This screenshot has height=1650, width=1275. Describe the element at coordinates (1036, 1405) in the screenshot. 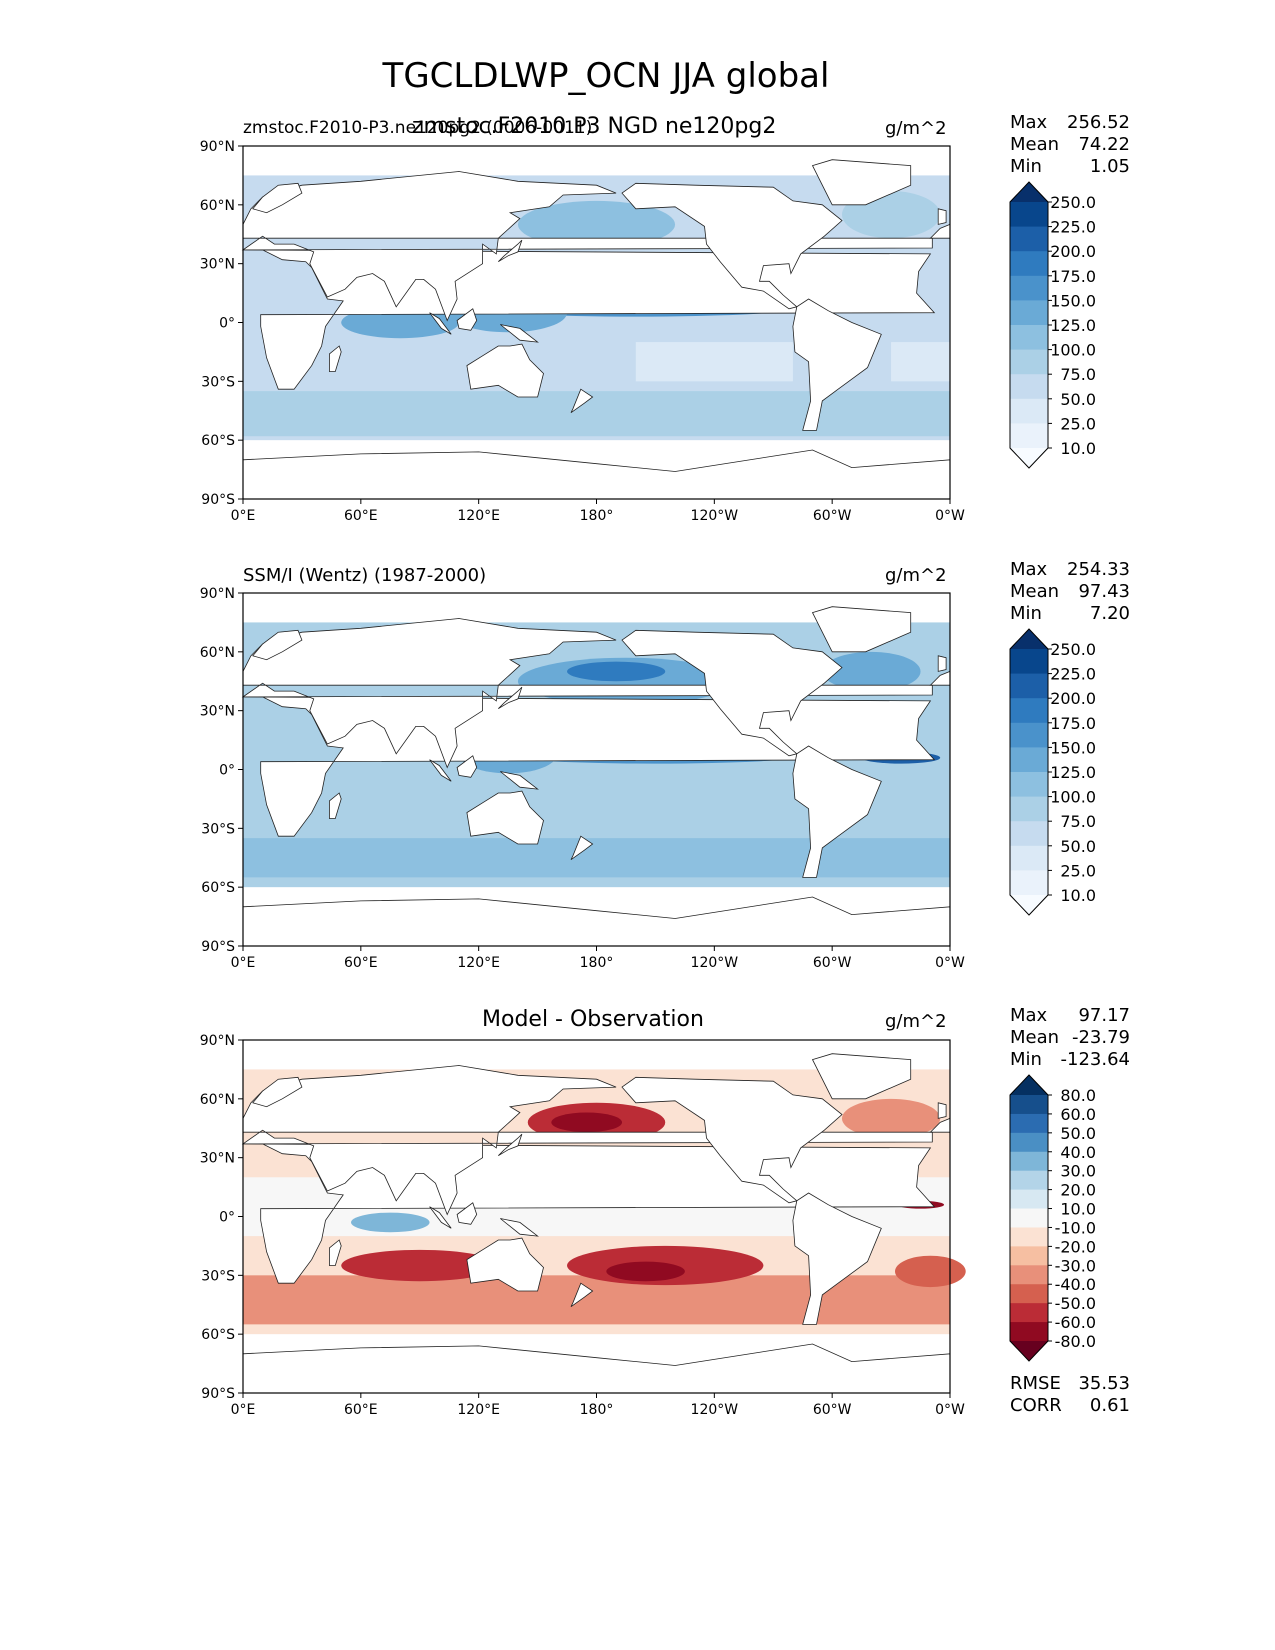

I see `stat-label: CORR` at that location.